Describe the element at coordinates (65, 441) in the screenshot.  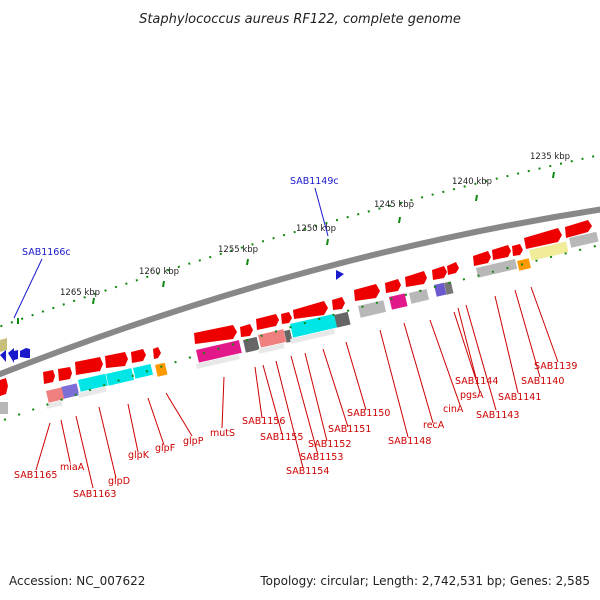
I see `leader-miaA` at that location.